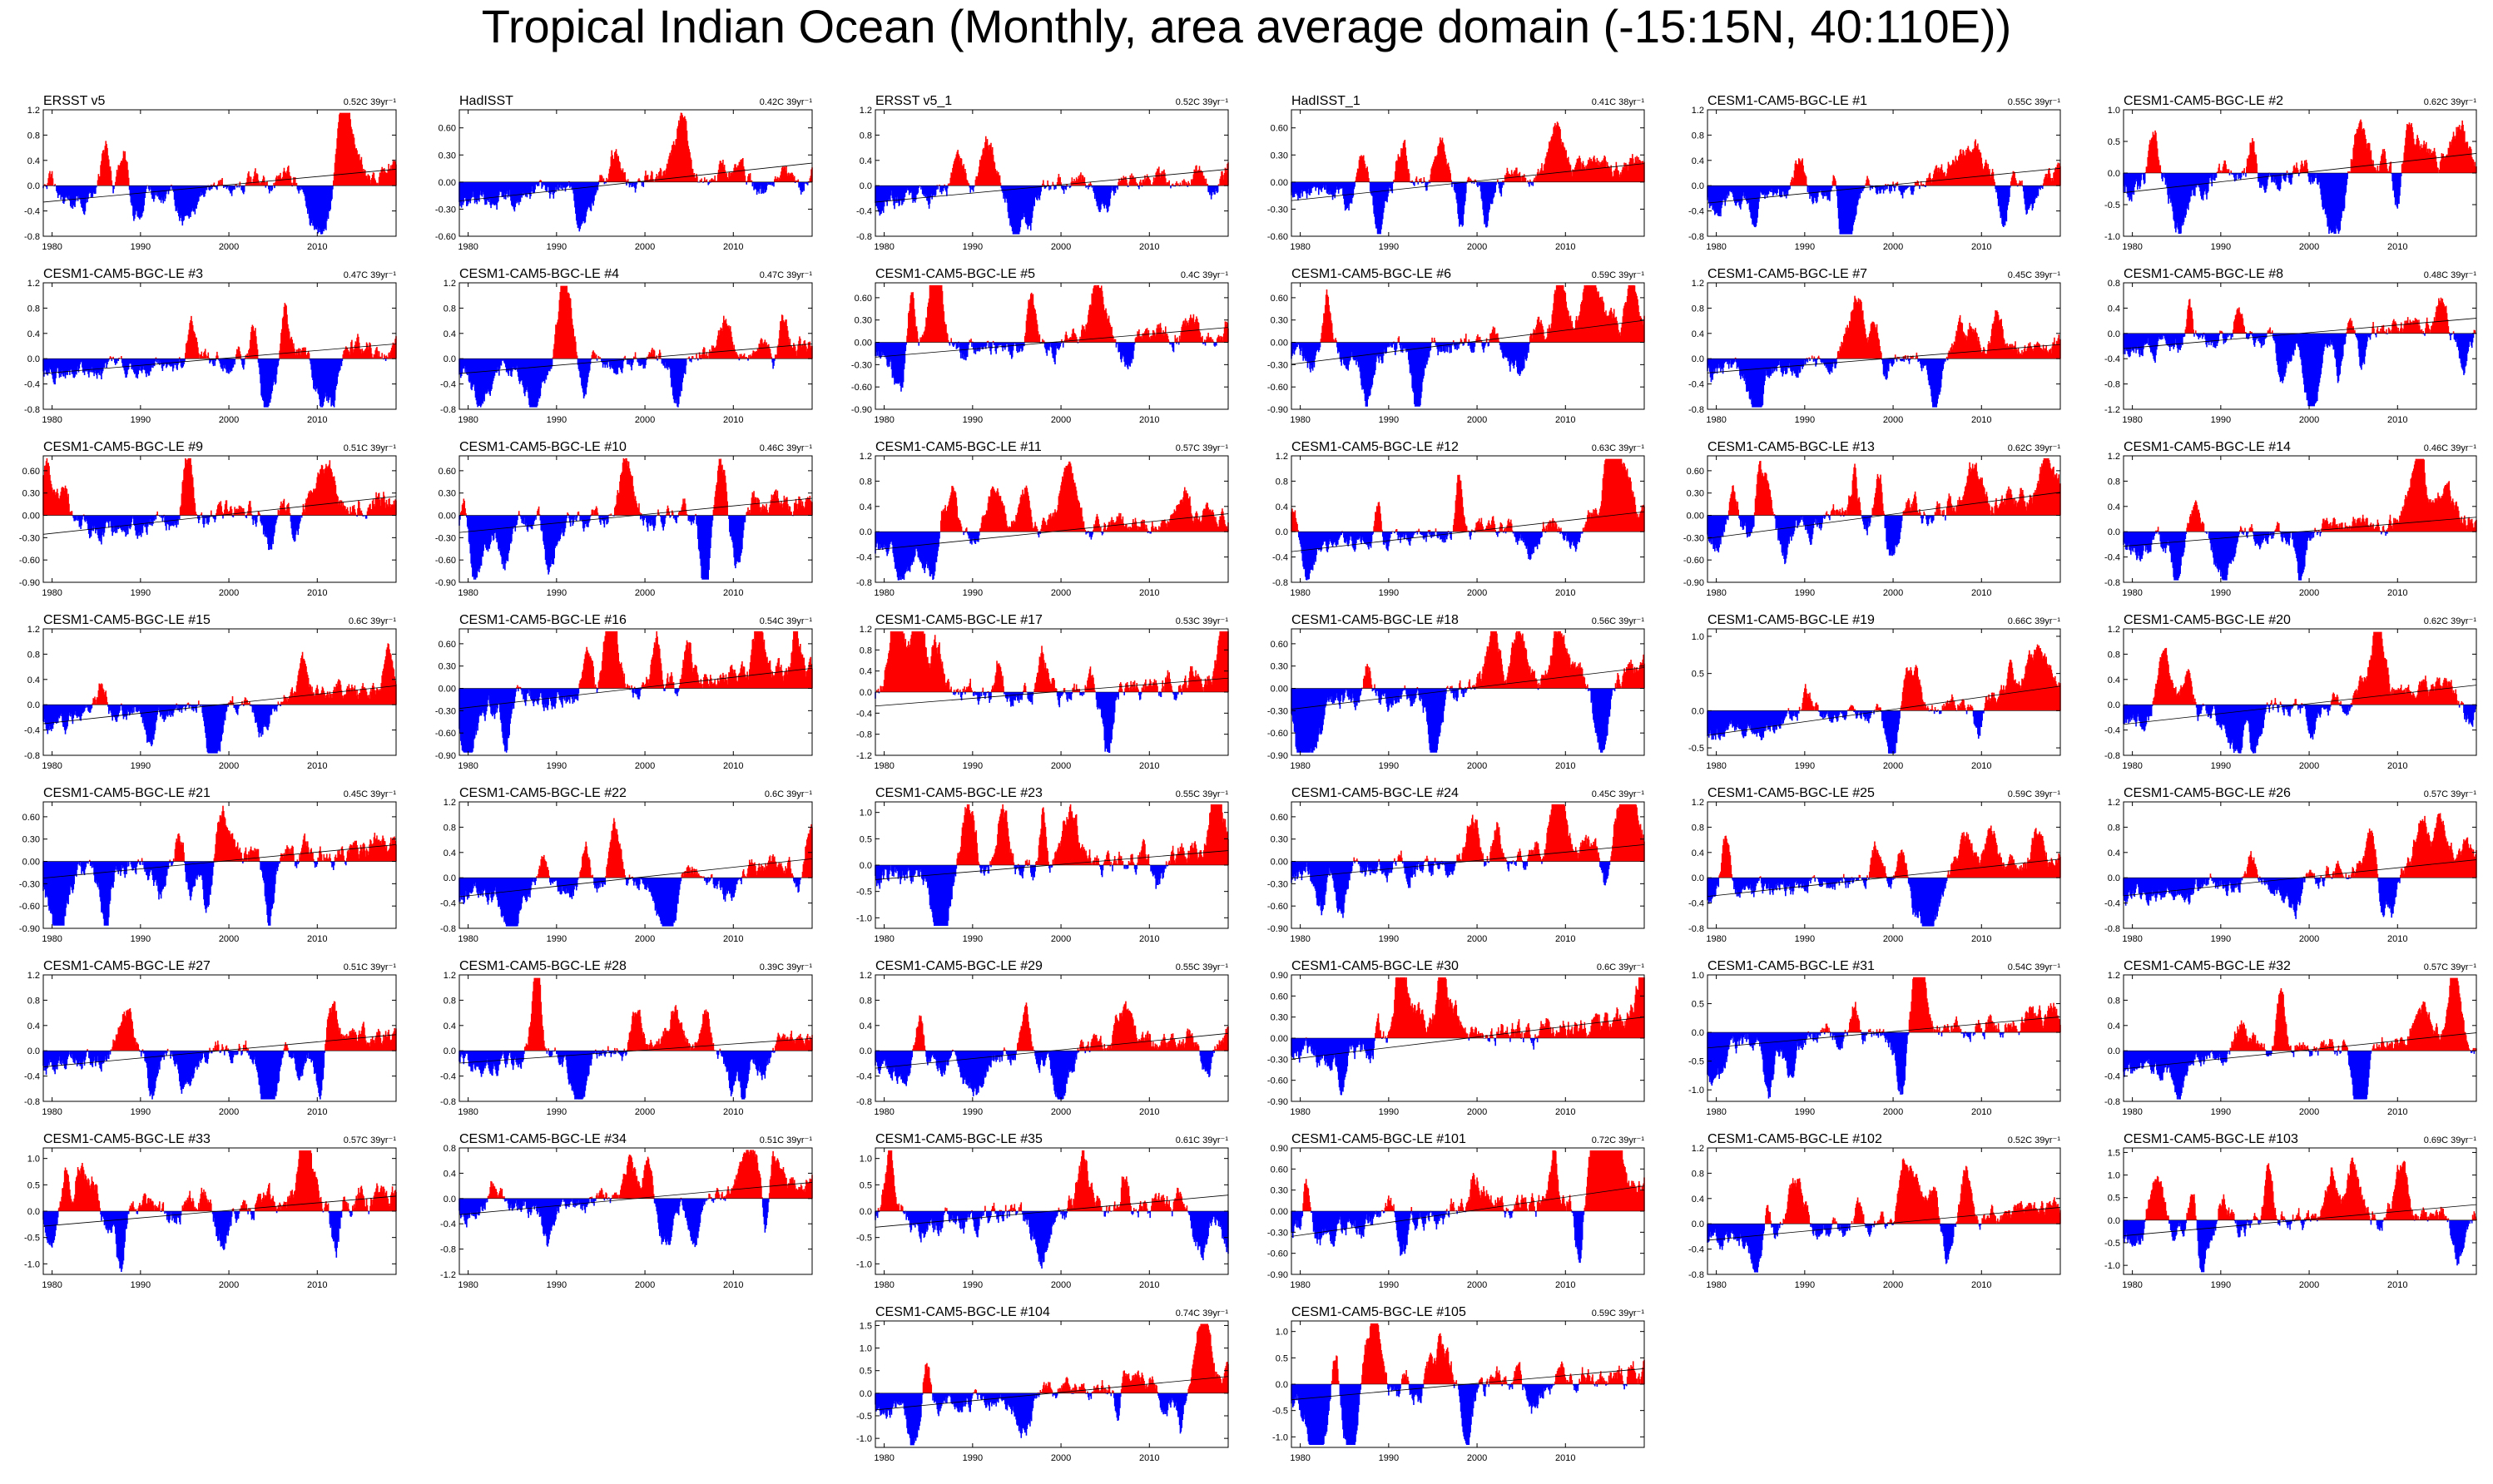 Image resolution: width=2493 pixels, height=1484 pixels. Describe the element at coordinates (2450, 275) in the screenshot. I see `panel-trend-label: 0.48C 39yr⁻¹` at that location.